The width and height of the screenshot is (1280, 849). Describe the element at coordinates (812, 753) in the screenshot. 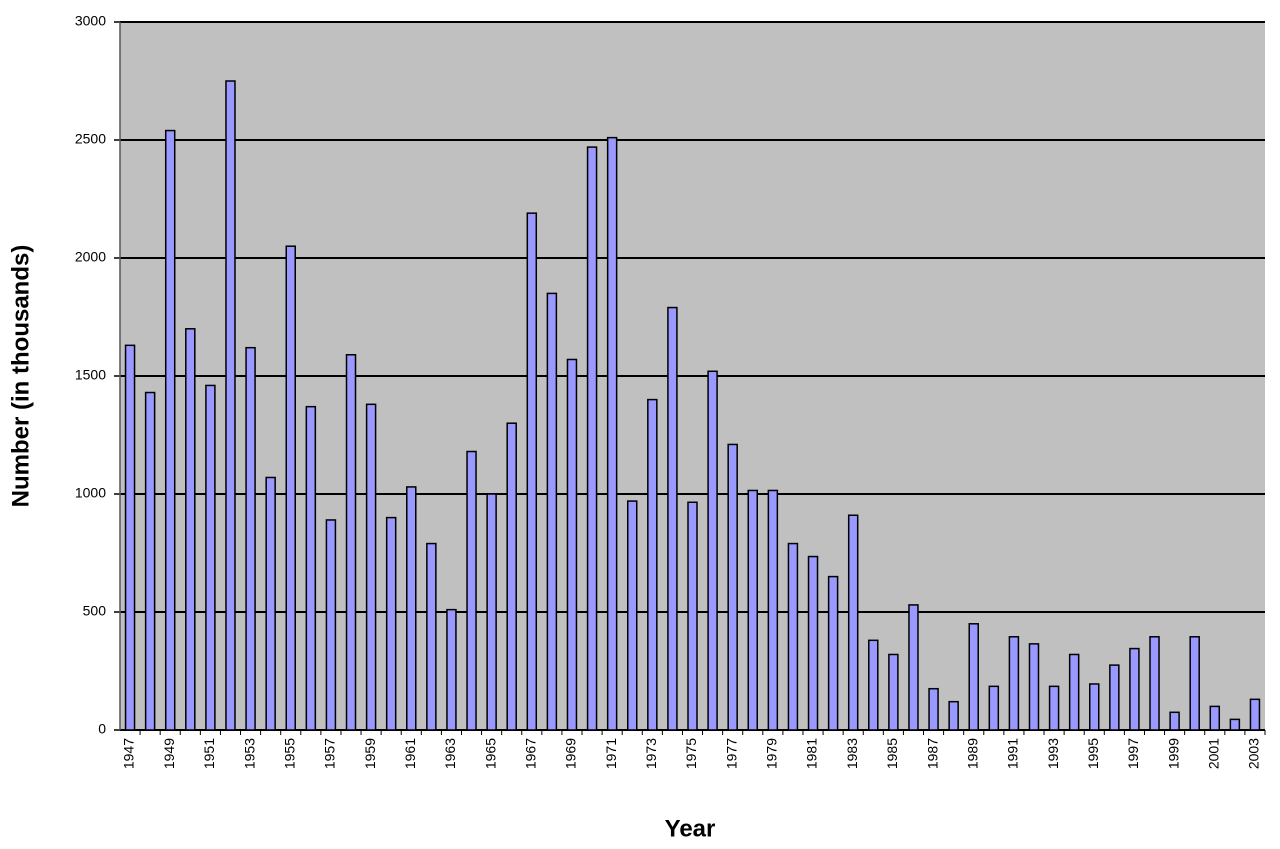

I see `x-tick-label: 1981` at that location.